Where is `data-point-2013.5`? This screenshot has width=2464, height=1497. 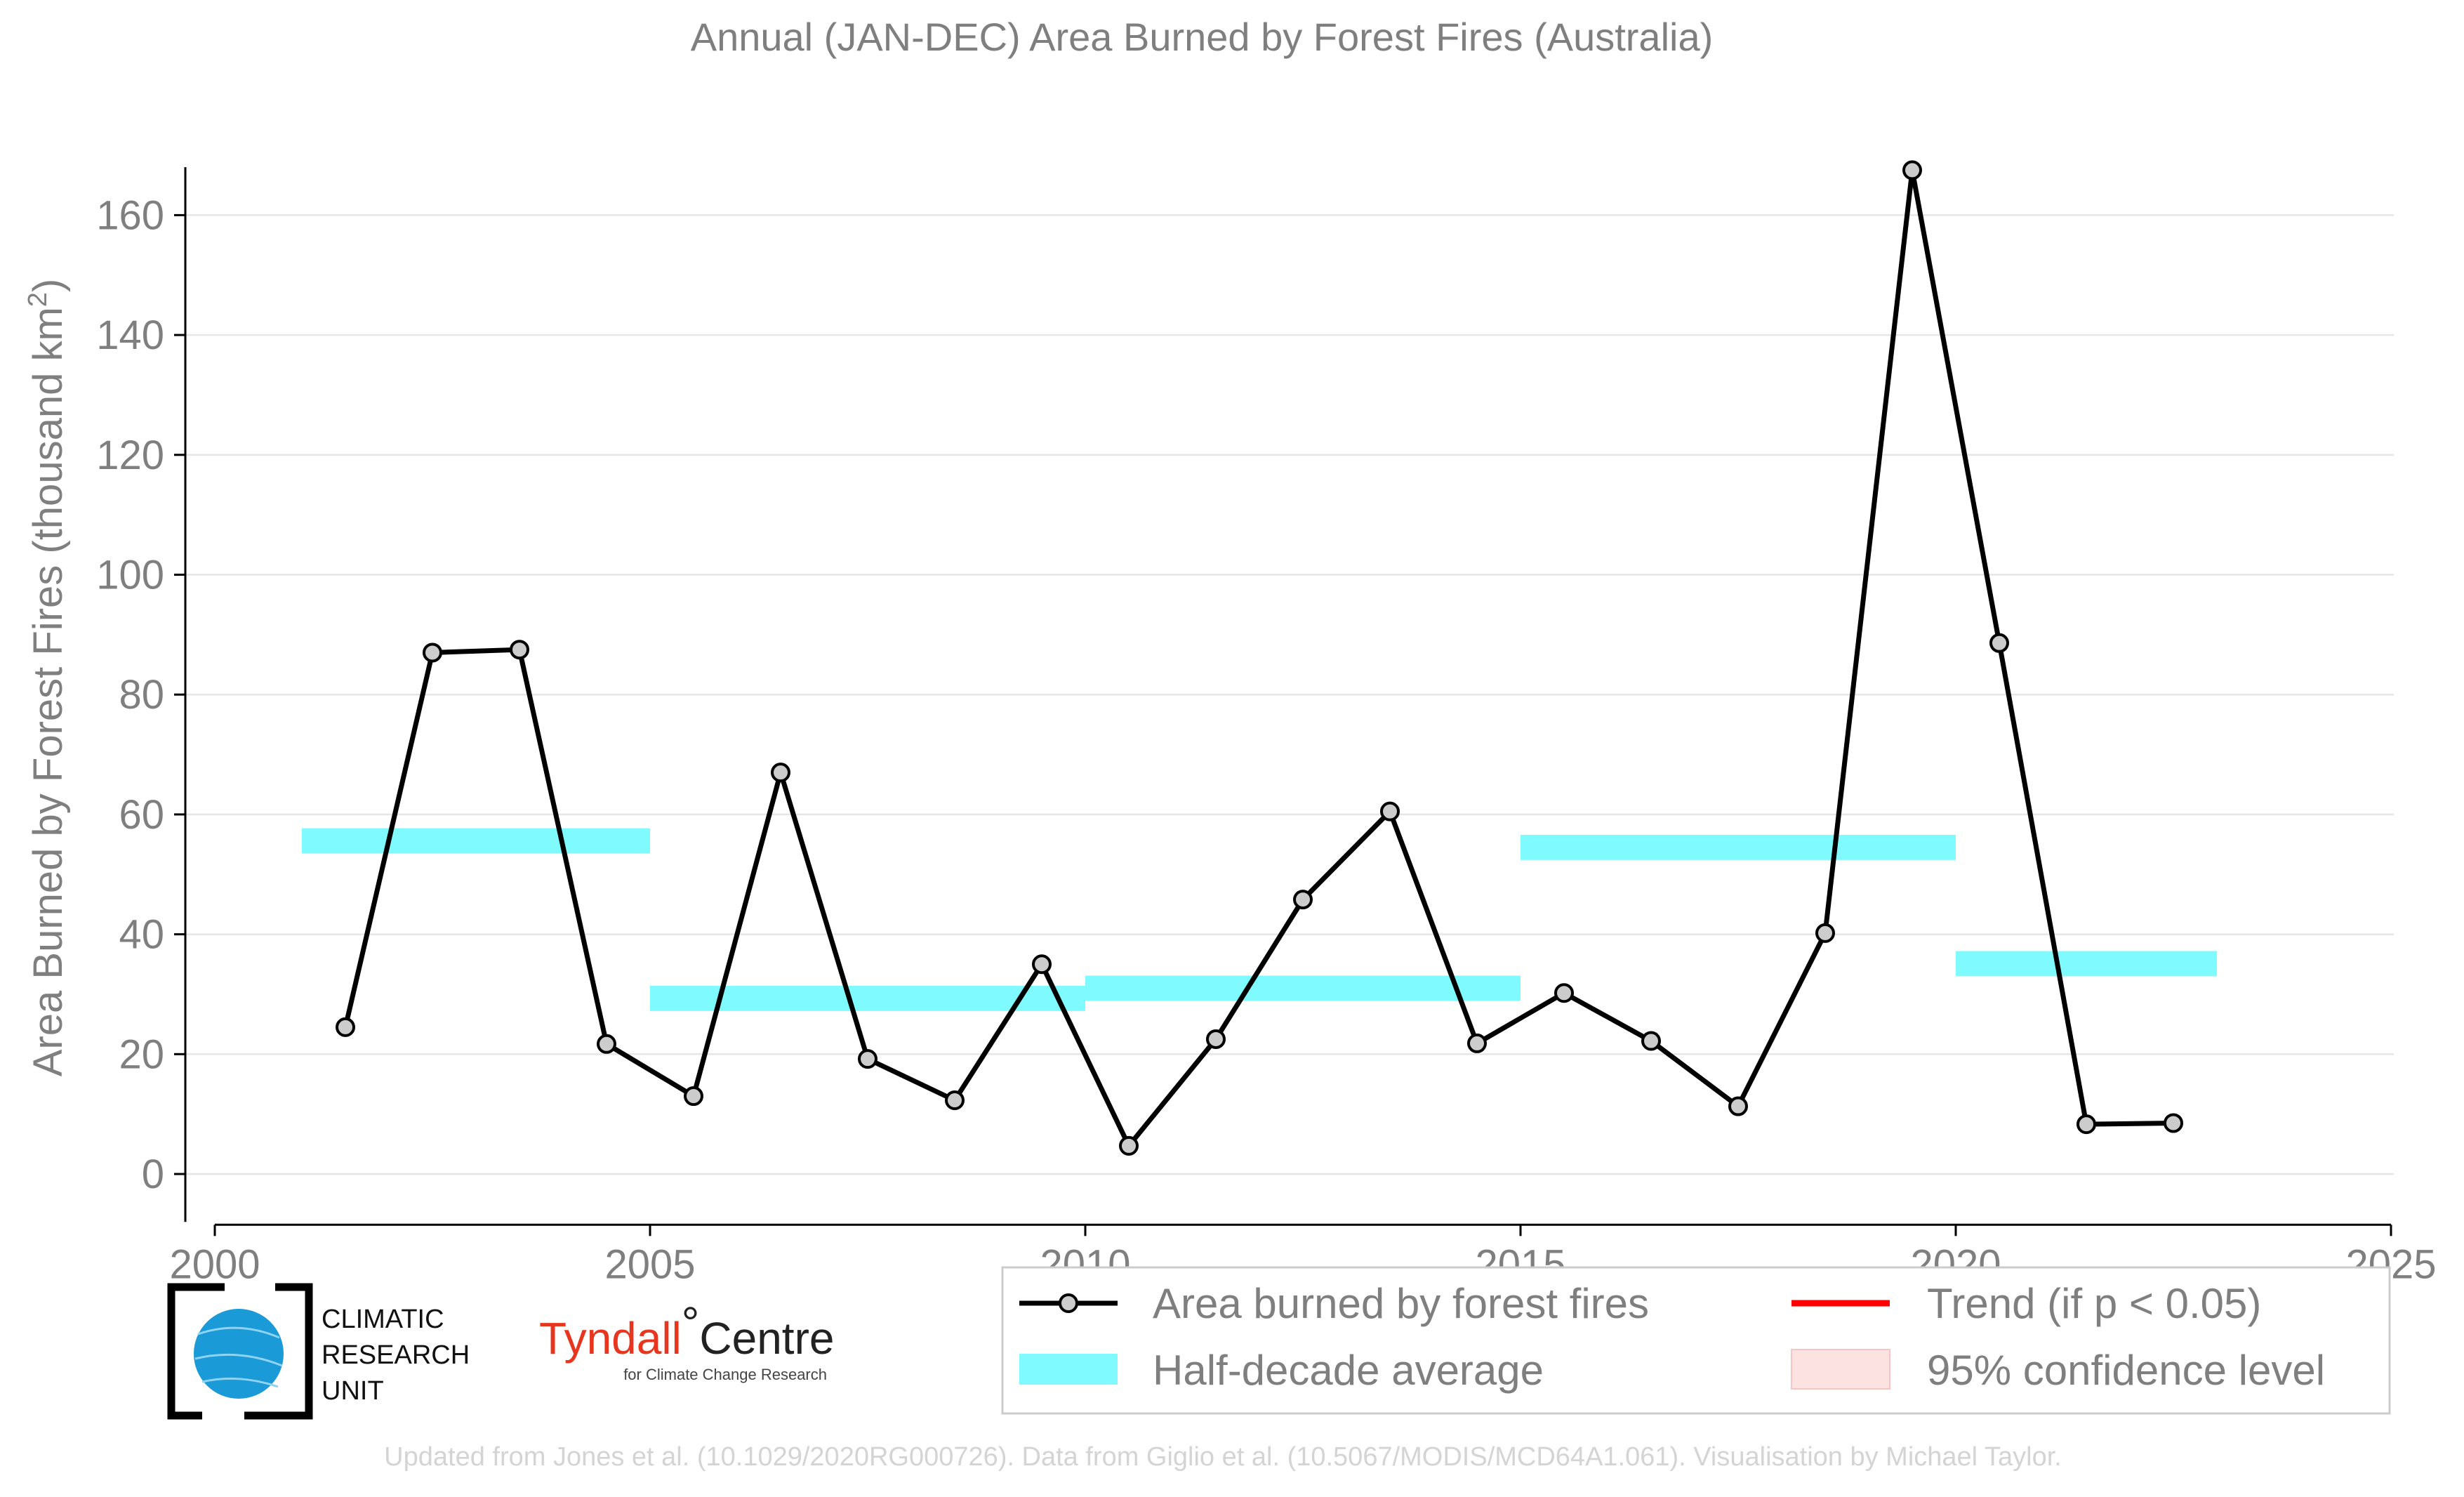
data-point-2013.5 is located at coordinates (1390, 811).